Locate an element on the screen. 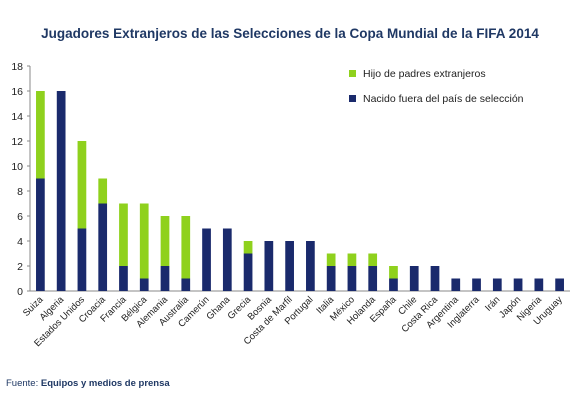 This screenshot has width=580, height=400. legend-label: Nacido fuera del país de selección is located at coordinates (443, 99).